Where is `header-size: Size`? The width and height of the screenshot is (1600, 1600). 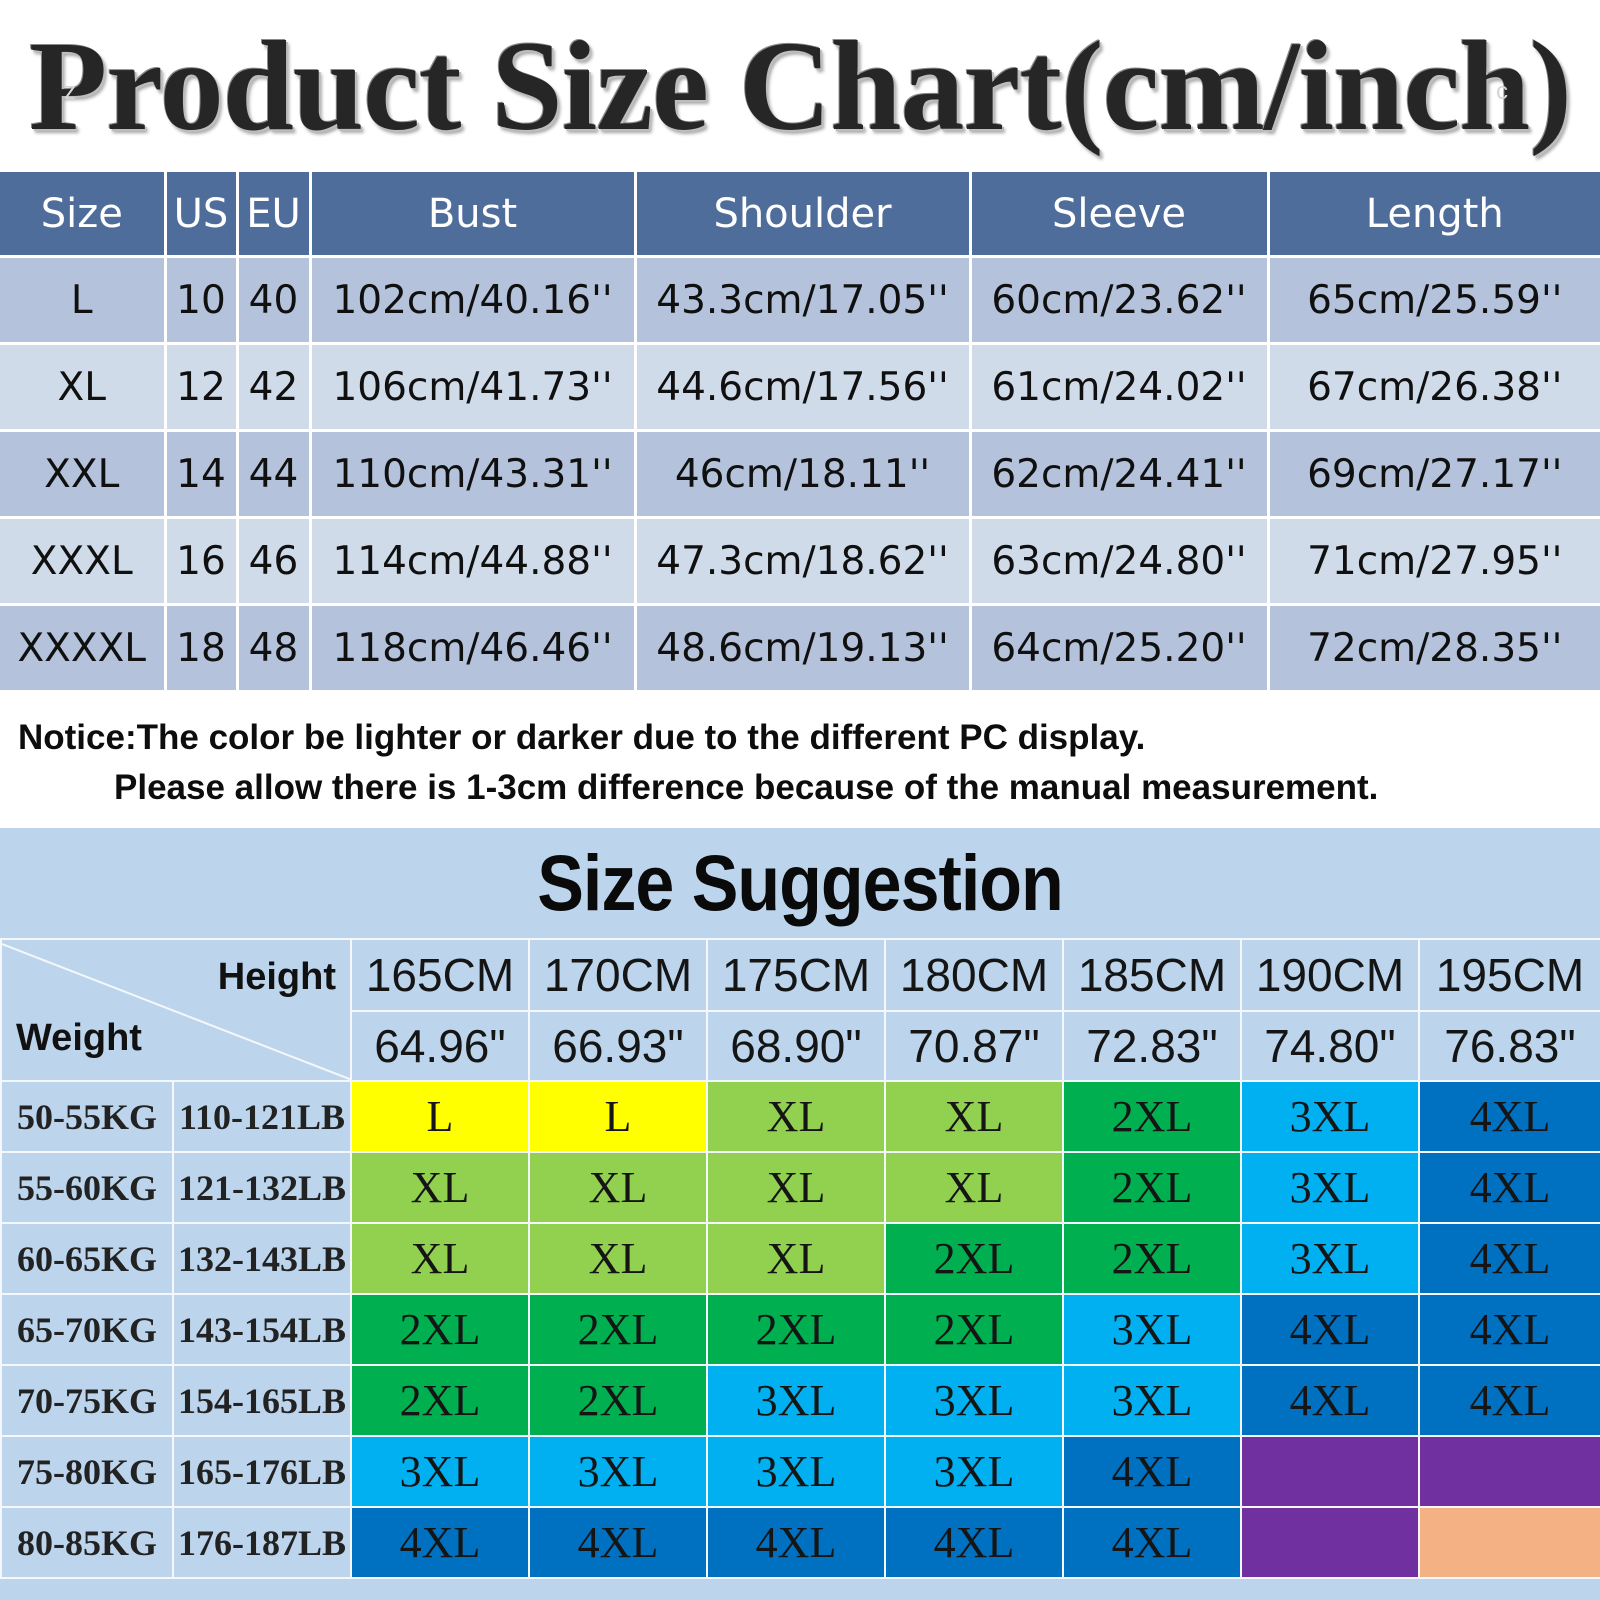 header-size: Size is located at coordinates (82, 214).